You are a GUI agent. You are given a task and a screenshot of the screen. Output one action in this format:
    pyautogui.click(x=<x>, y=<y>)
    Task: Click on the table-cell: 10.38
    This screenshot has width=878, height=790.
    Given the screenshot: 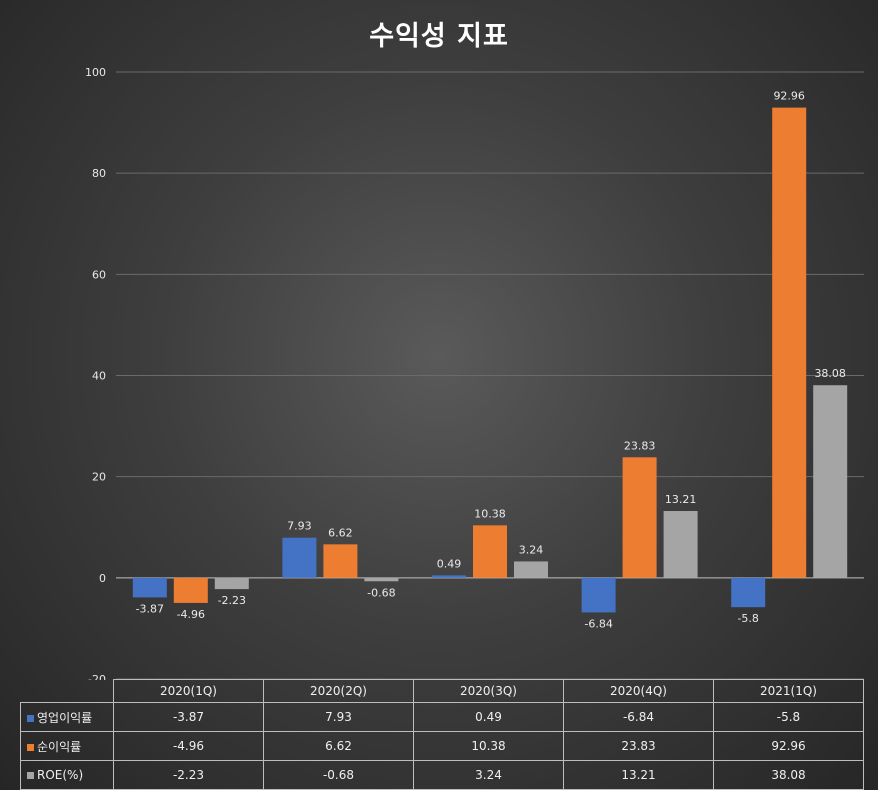 What is the action you would take?
    pyautogui.click(x=488, y=746)
    